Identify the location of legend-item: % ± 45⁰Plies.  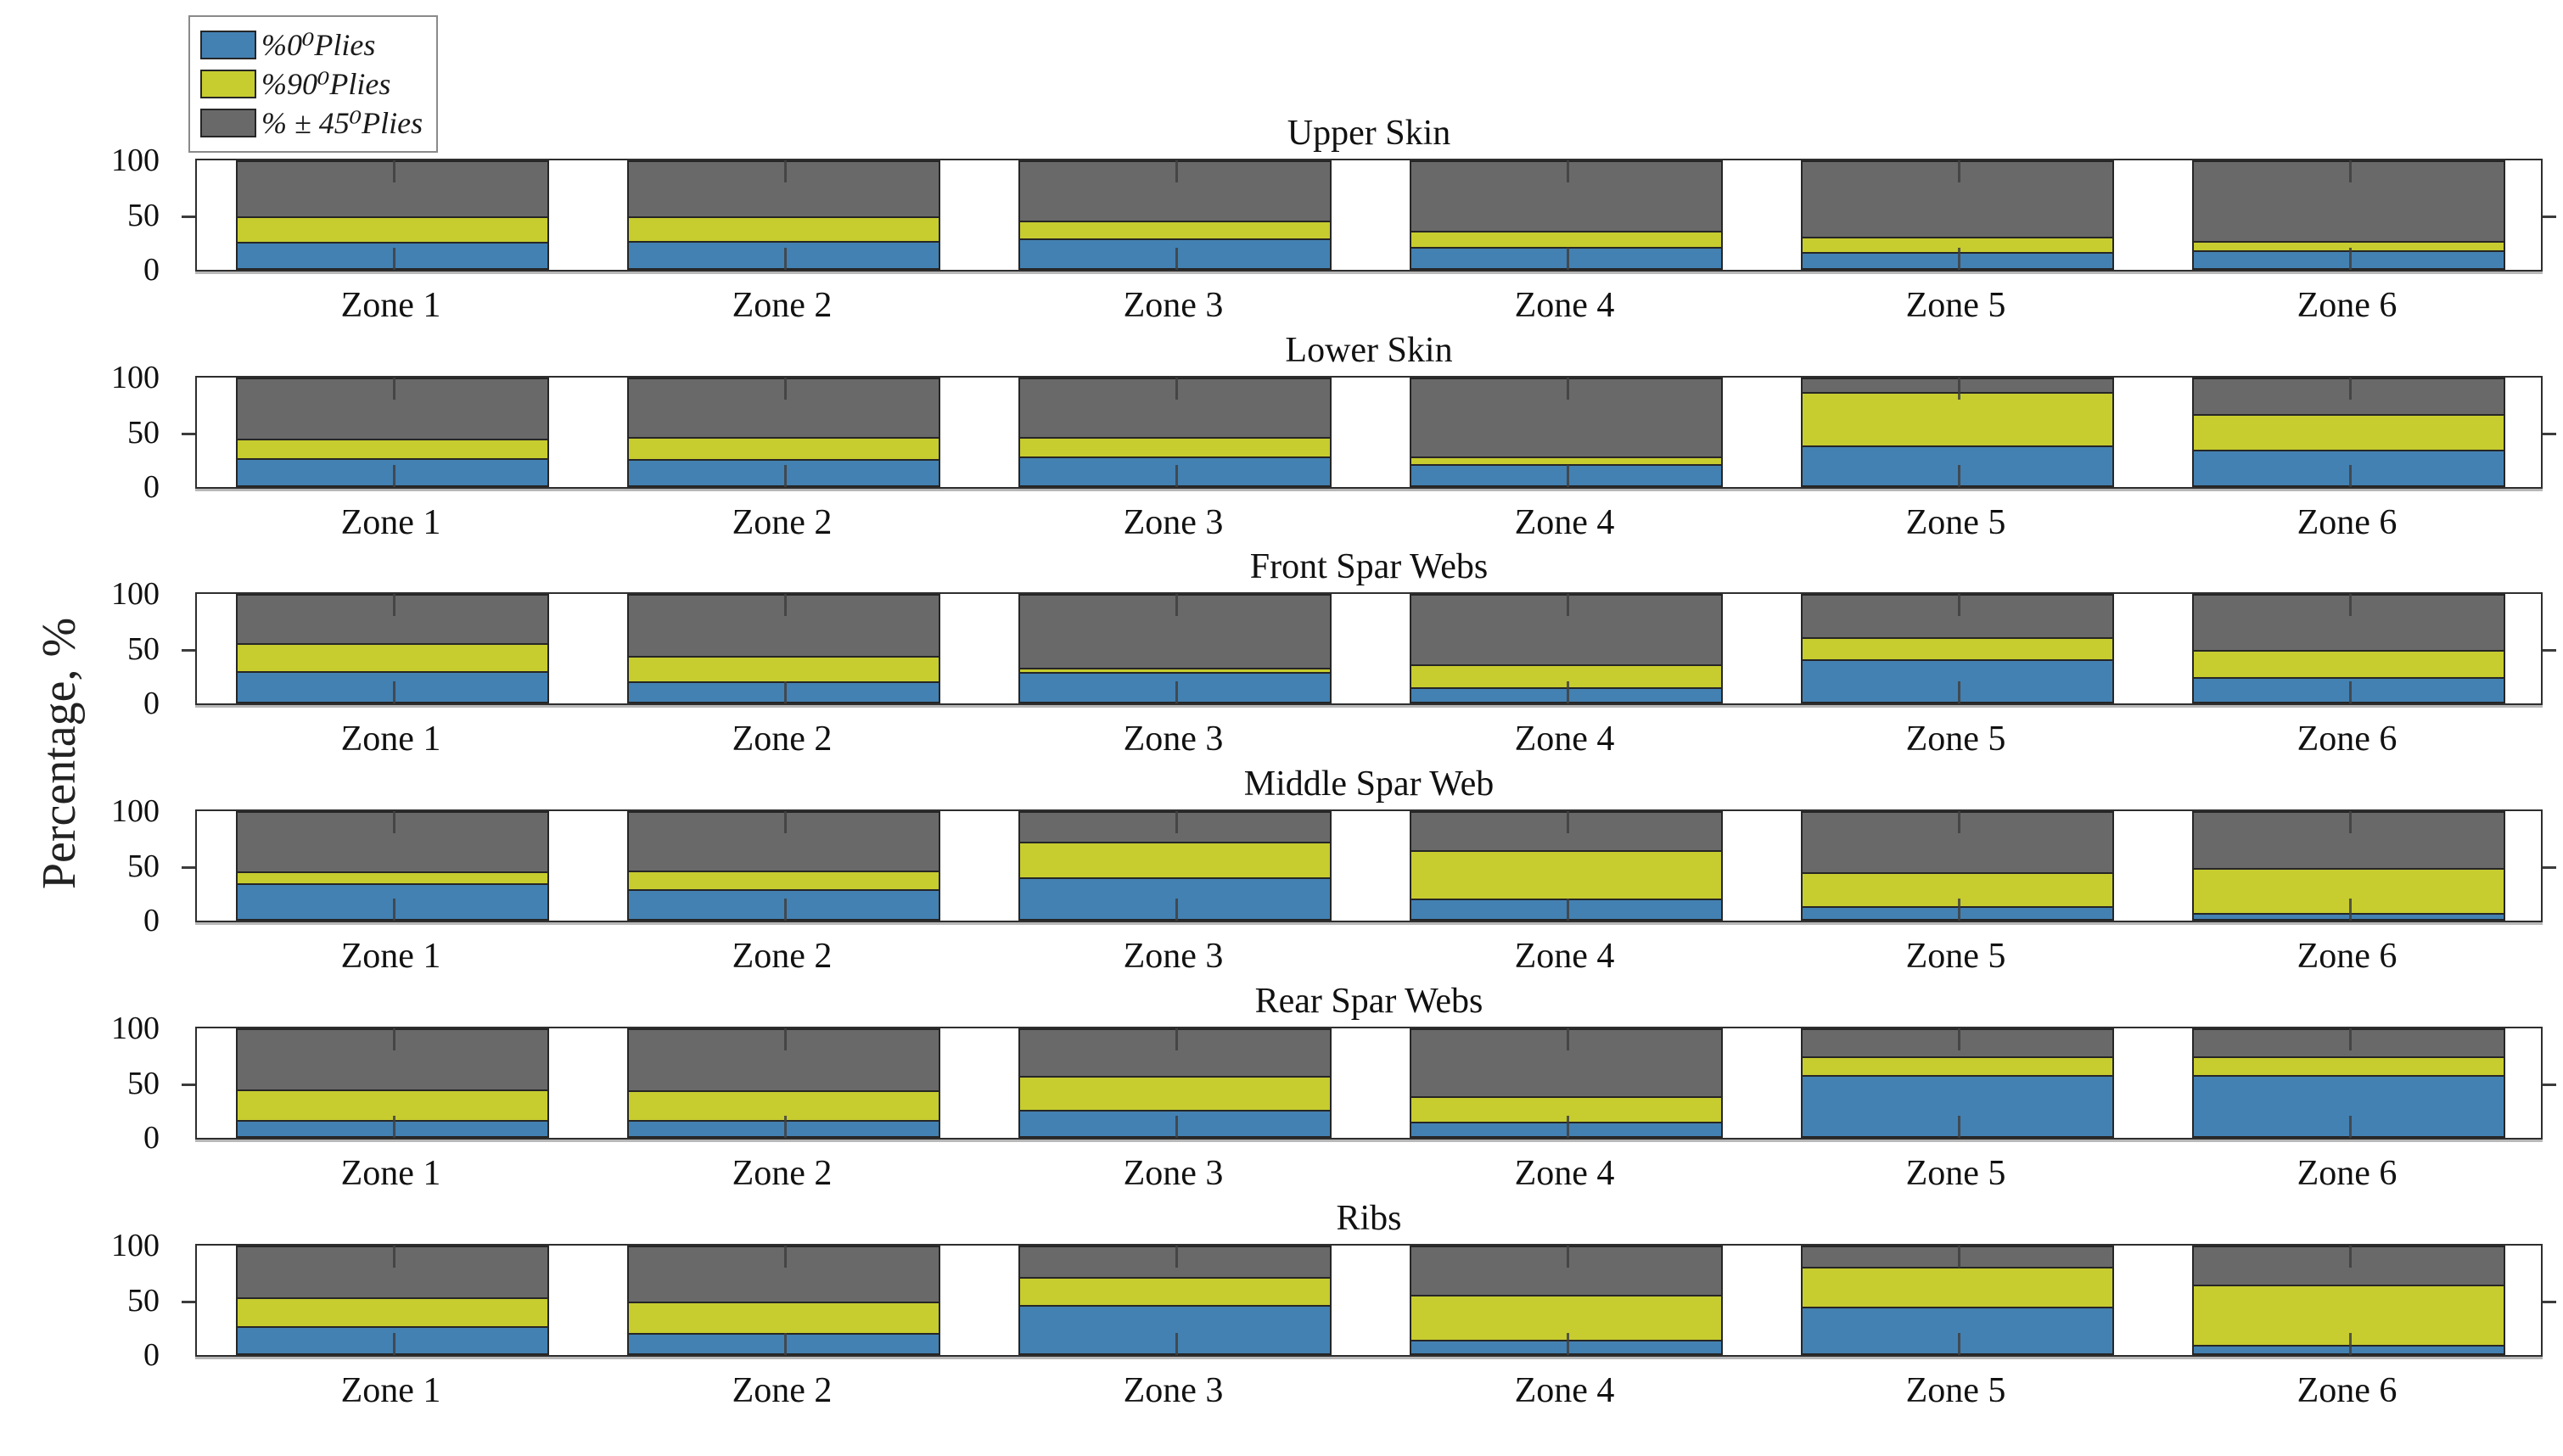
(312, 124).